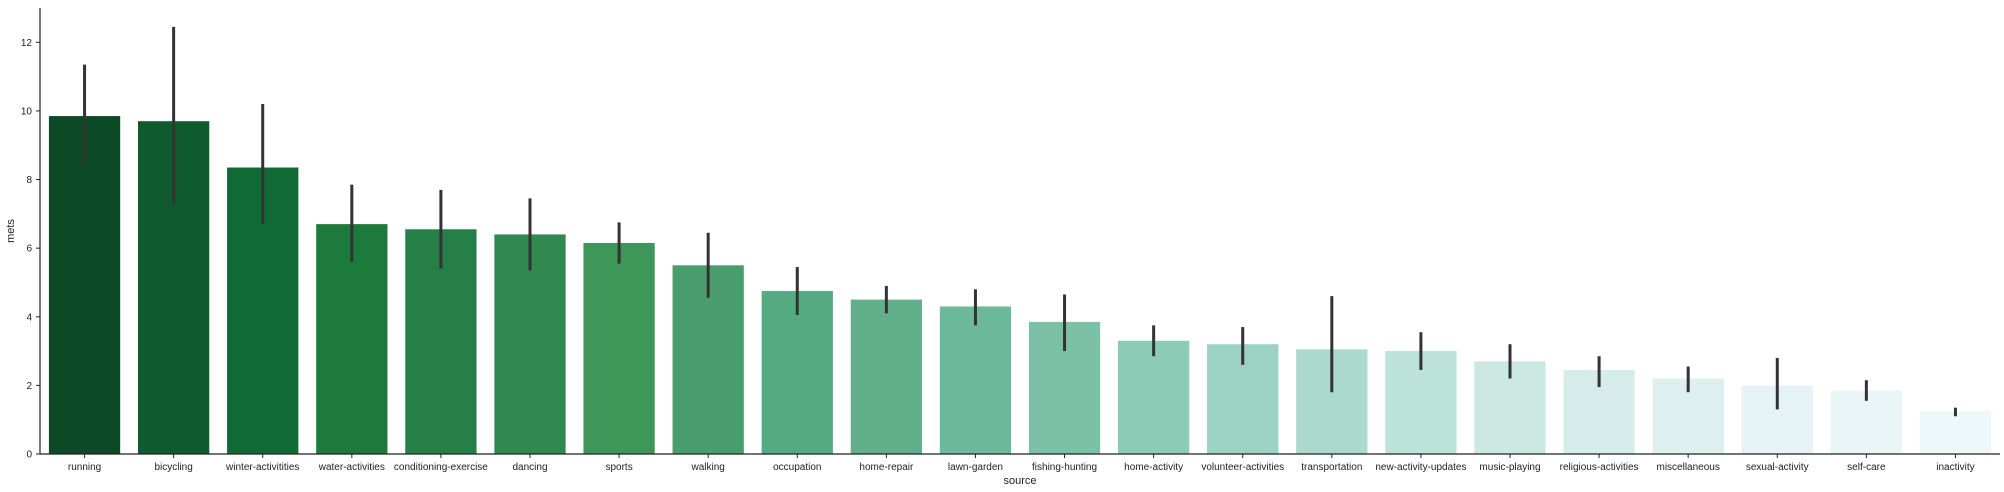 This screenshot has width=2004, height=492. Describe the element at coordinates (530, 344) in the screenshot. I see `bar-dancing` at that location.